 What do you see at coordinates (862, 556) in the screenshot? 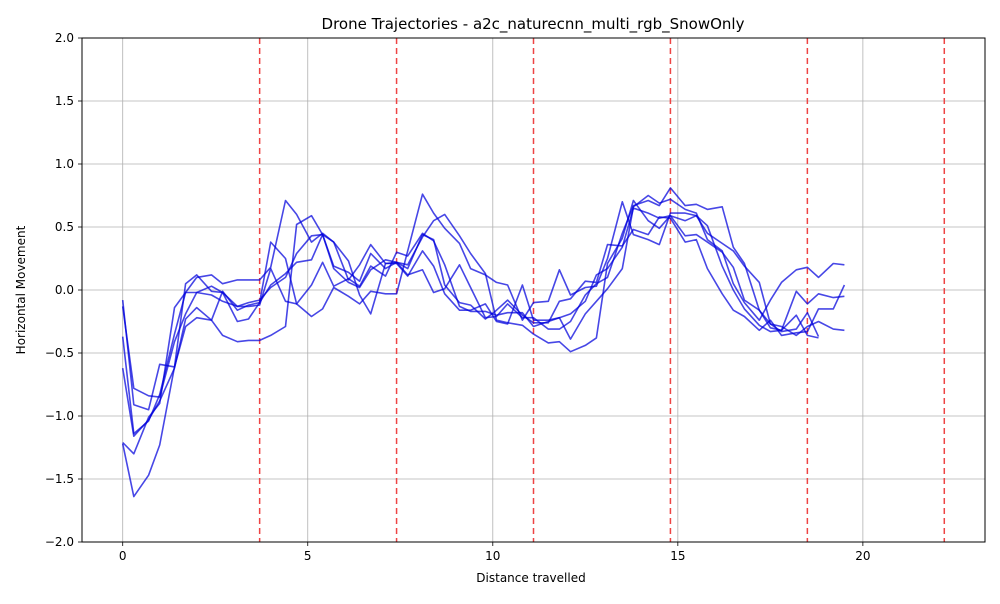
I see `x-tick-label: 20` at bounding box center [862, 556].